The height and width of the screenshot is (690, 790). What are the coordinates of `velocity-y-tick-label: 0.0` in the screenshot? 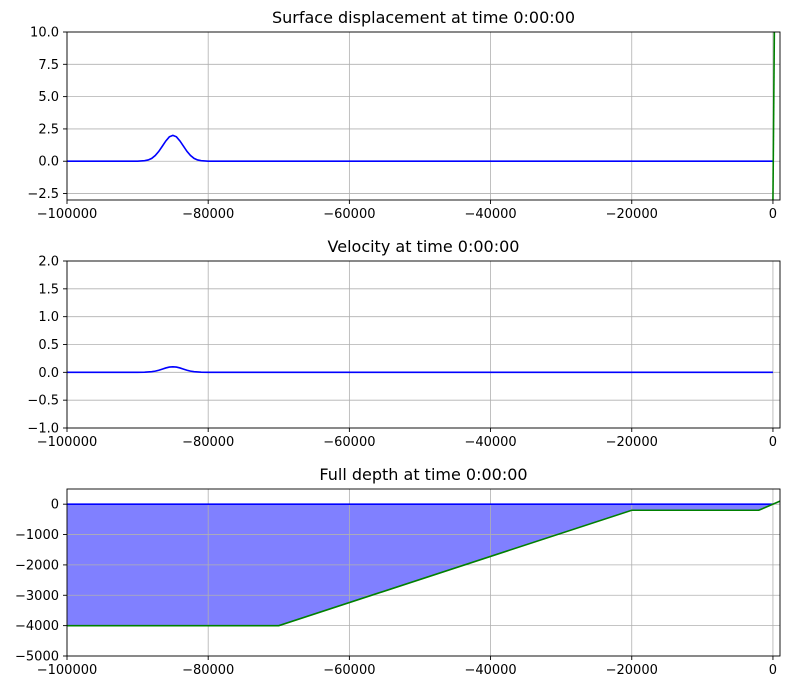 It's located at (48, 373).